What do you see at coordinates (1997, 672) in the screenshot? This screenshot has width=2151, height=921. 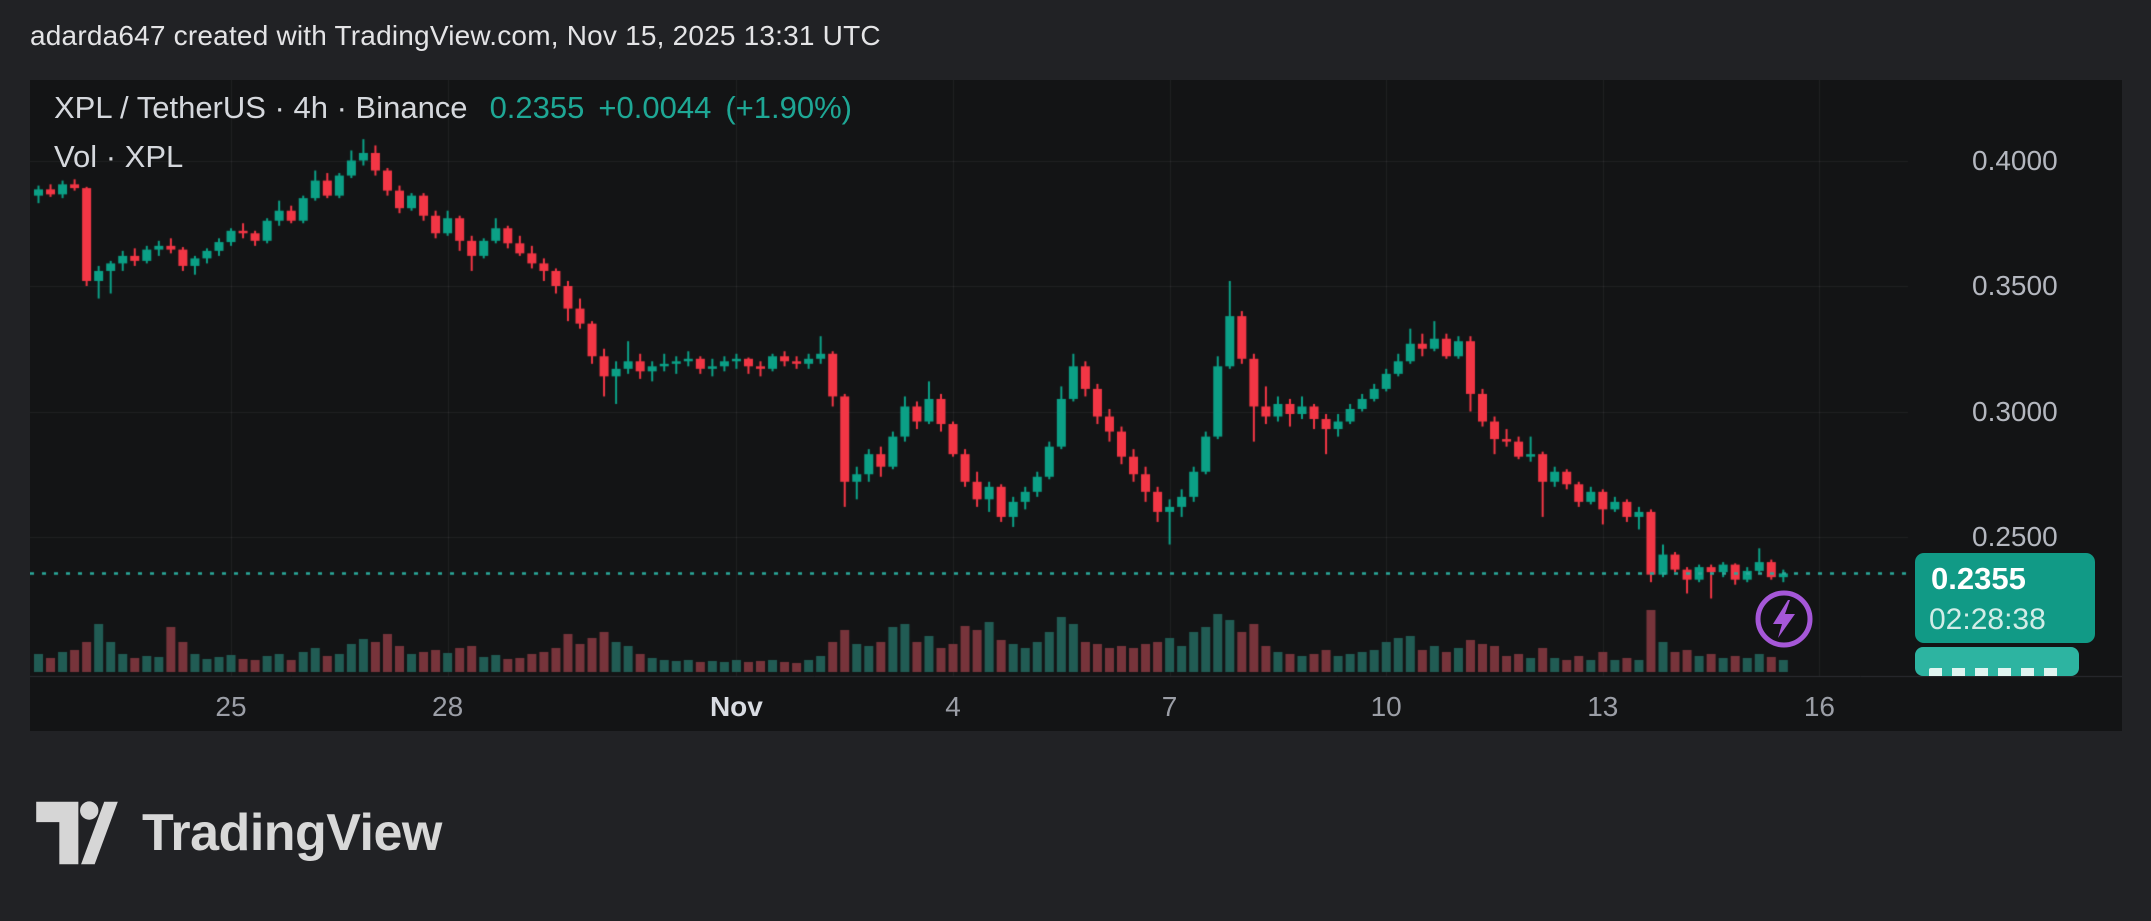 I see `clipped-text-fragment` at bounding box center [1997, 672].